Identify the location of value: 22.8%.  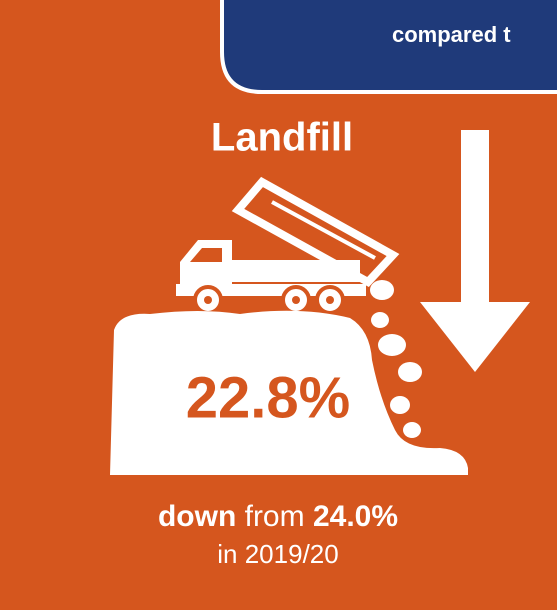
(268, 397).